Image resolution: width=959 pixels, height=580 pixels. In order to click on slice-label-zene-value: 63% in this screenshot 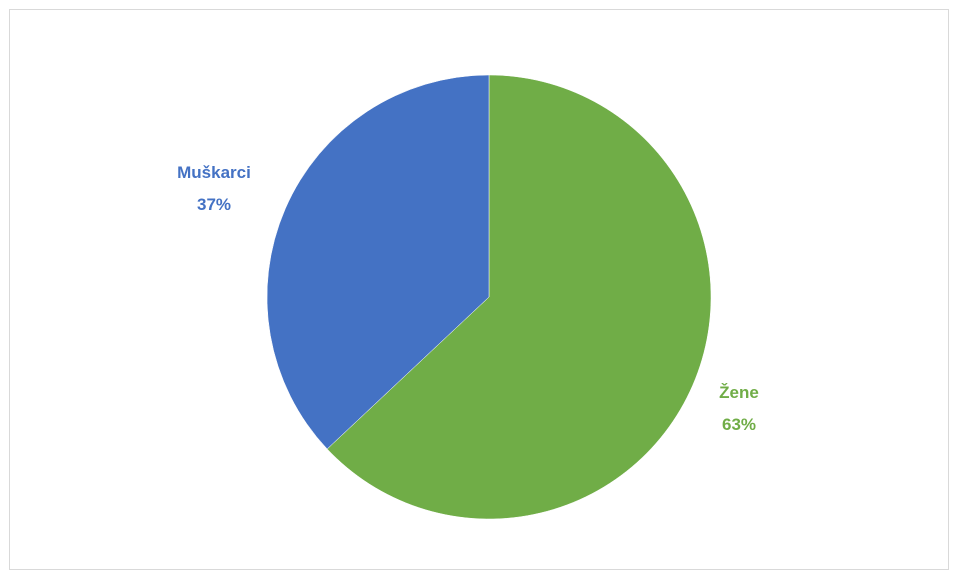, I will do `click(739, 424)`.